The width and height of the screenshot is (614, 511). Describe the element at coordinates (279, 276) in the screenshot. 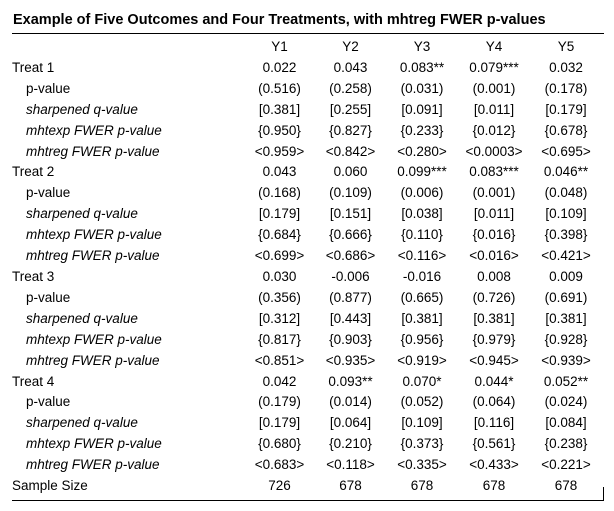

I see `table-cell: 0.030` at that location.